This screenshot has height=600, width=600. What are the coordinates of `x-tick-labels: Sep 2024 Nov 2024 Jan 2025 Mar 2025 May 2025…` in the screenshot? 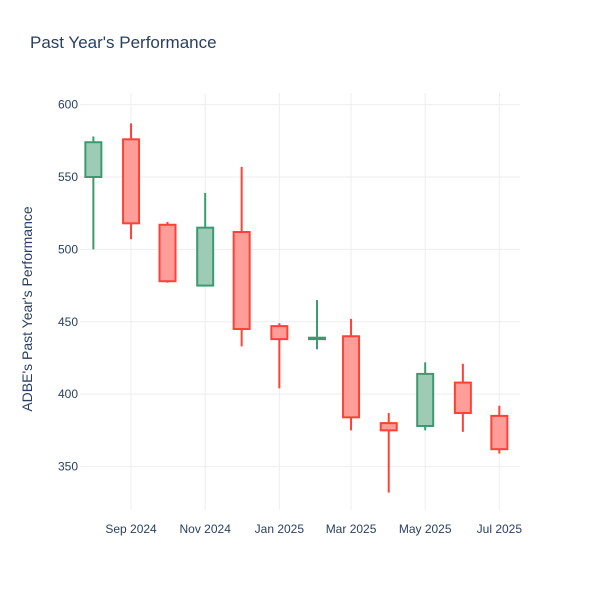 It's located at (313, 529).